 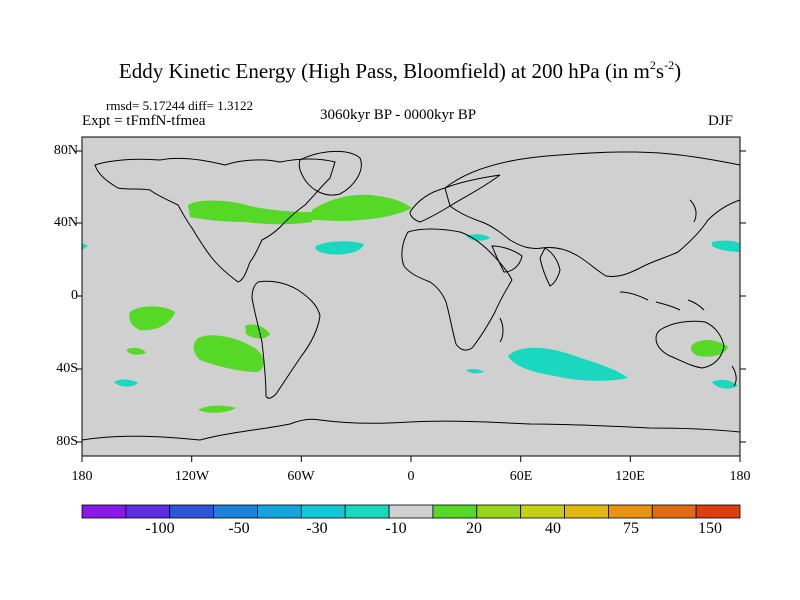 I want to click on anomaly-south-pacific-west, so click(x=126, y=383).